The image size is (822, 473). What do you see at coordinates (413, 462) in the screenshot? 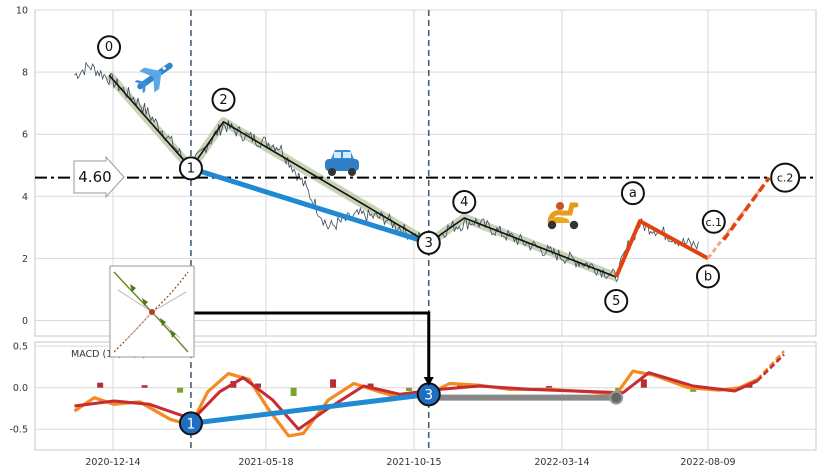
I see `x-tick-label: 2021-10-15` at bounding box center [413, 462].